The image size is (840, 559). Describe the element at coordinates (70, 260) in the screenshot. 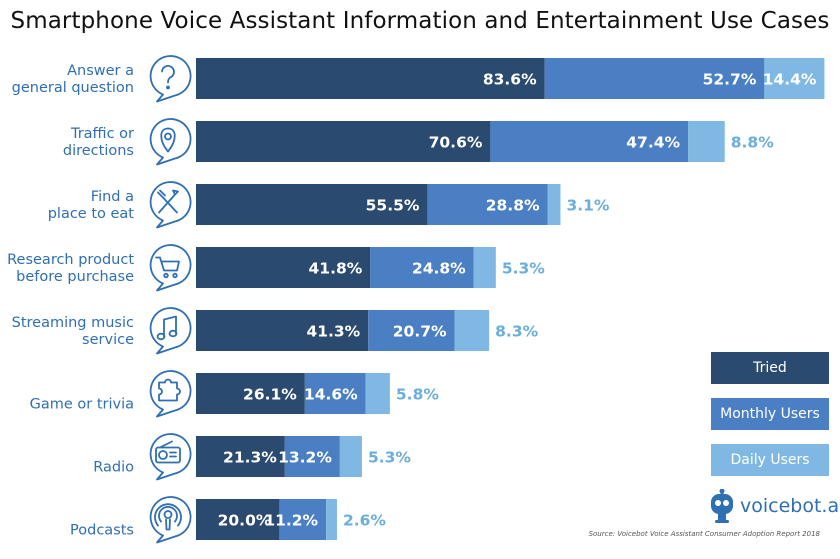

I see `category-label: Research product` at that location.